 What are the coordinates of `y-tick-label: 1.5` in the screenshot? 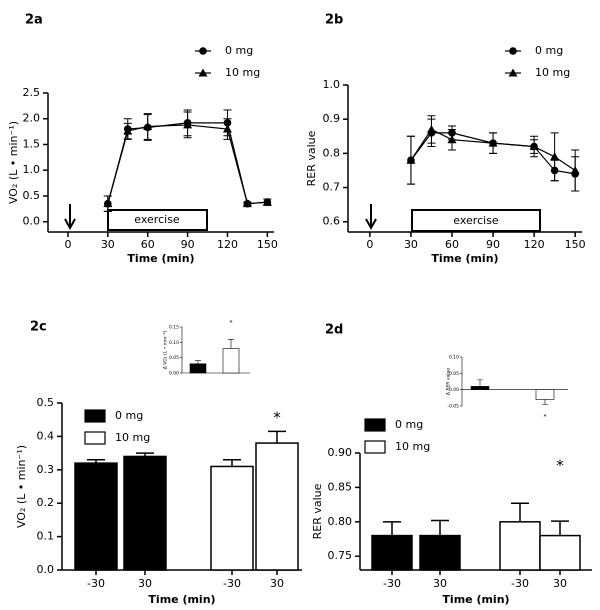 It's located at (32, 143).